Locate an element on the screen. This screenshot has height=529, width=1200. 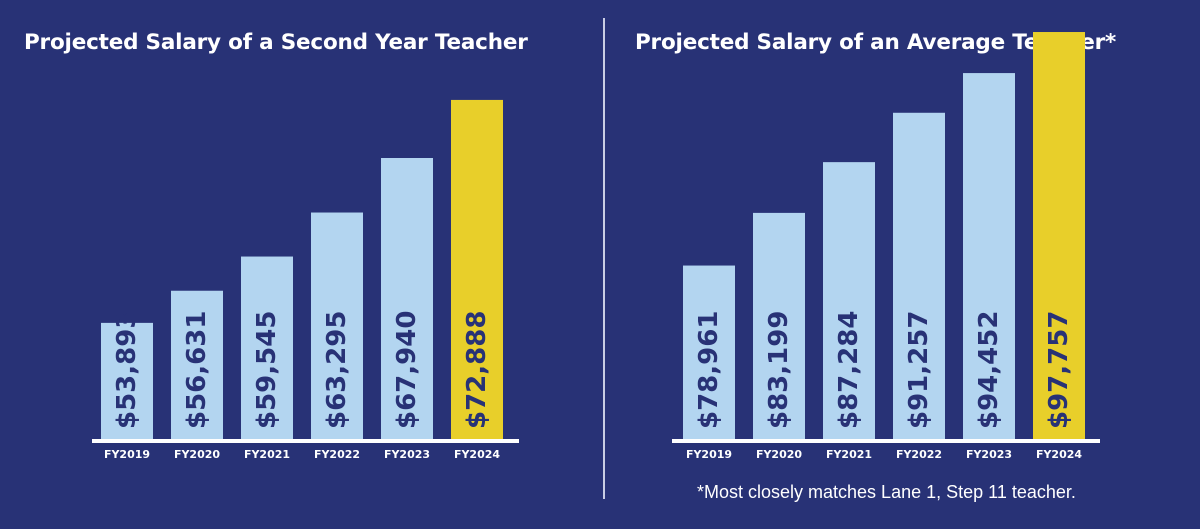
second-year-bar-fy2024 is located at coordinates (477, 269).